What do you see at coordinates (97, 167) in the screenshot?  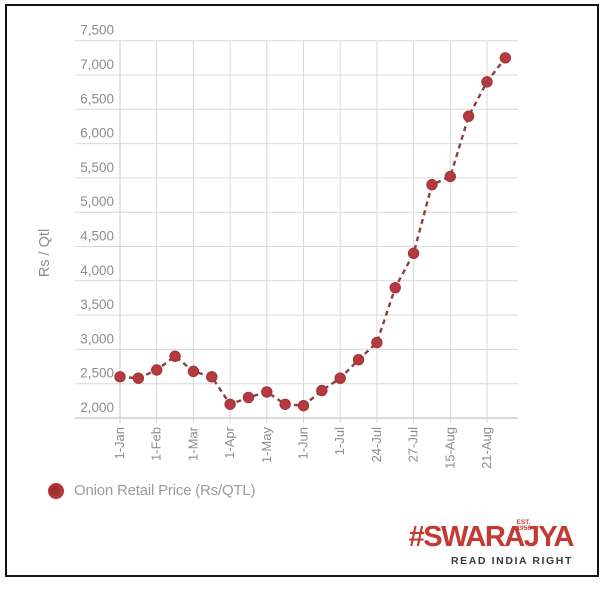 I see `y-tick-label: 5,500` at bounding box center [97, 167].